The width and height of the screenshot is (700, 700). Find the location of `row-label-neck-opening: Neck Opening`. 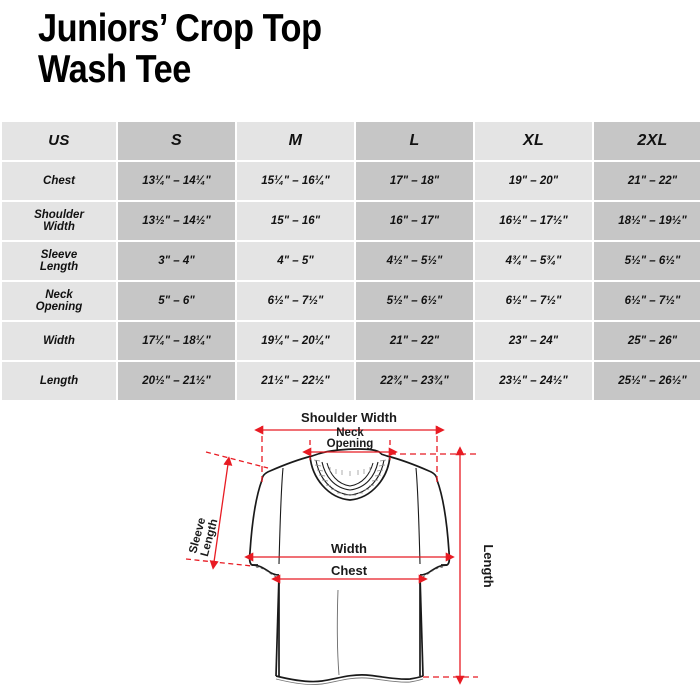

row-label-neck-opening: Neck Opening is located at coordinates (59, 301).